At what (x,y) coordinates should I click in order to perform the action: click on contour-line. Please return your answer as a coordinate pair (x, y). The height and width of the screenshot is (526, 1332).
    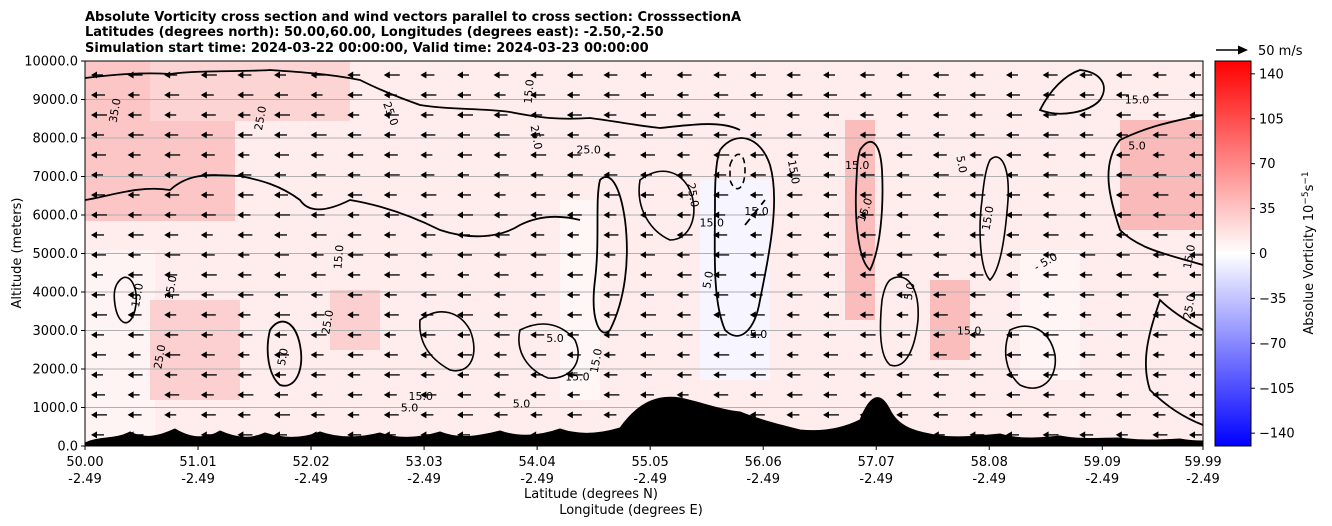
    Looking at the image, I should click on (125, 300).